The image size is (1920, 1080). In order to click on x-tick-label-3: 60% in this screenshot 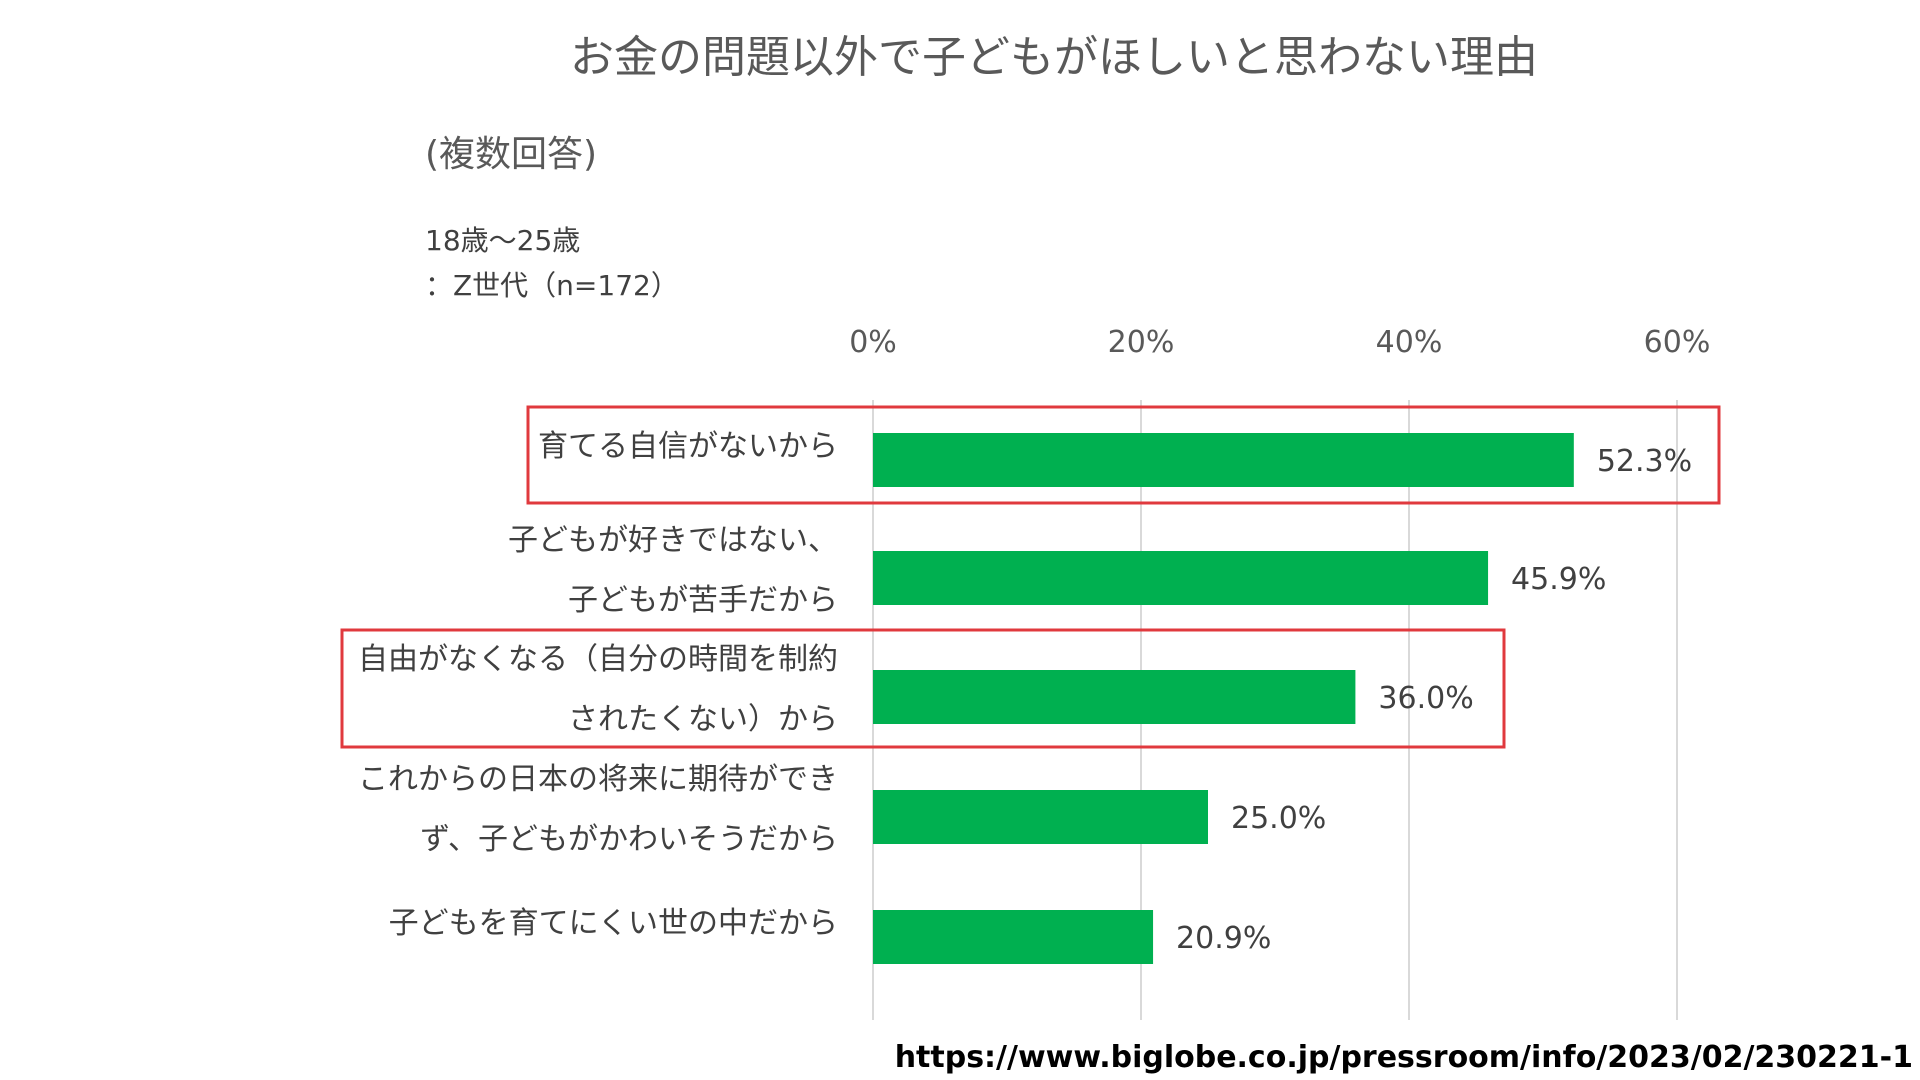, I will do `click(1677, 342)`.